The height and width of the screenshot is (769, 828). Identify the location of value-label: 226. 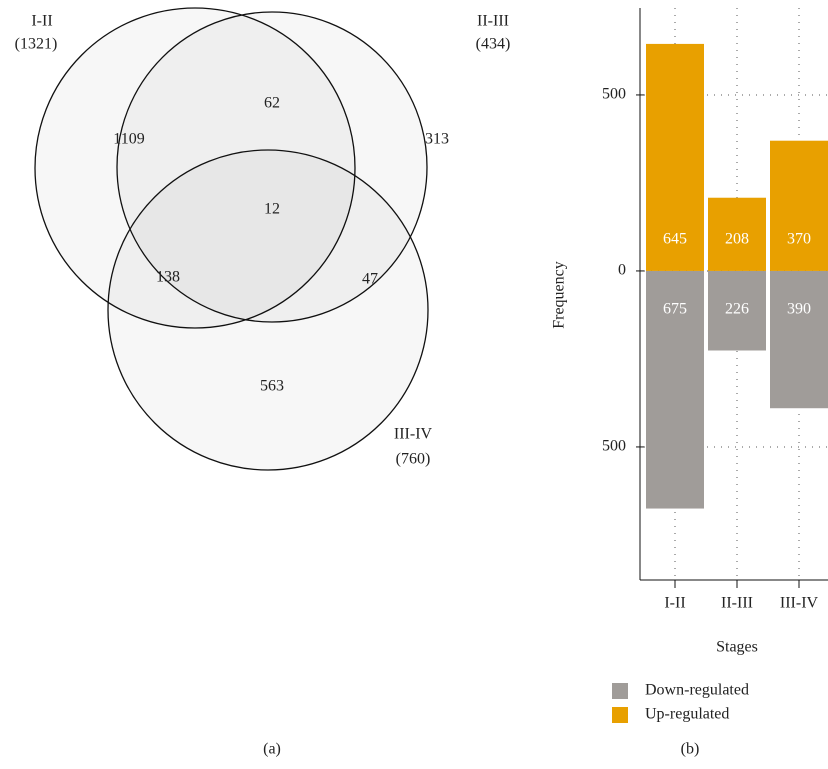
(737, 309).